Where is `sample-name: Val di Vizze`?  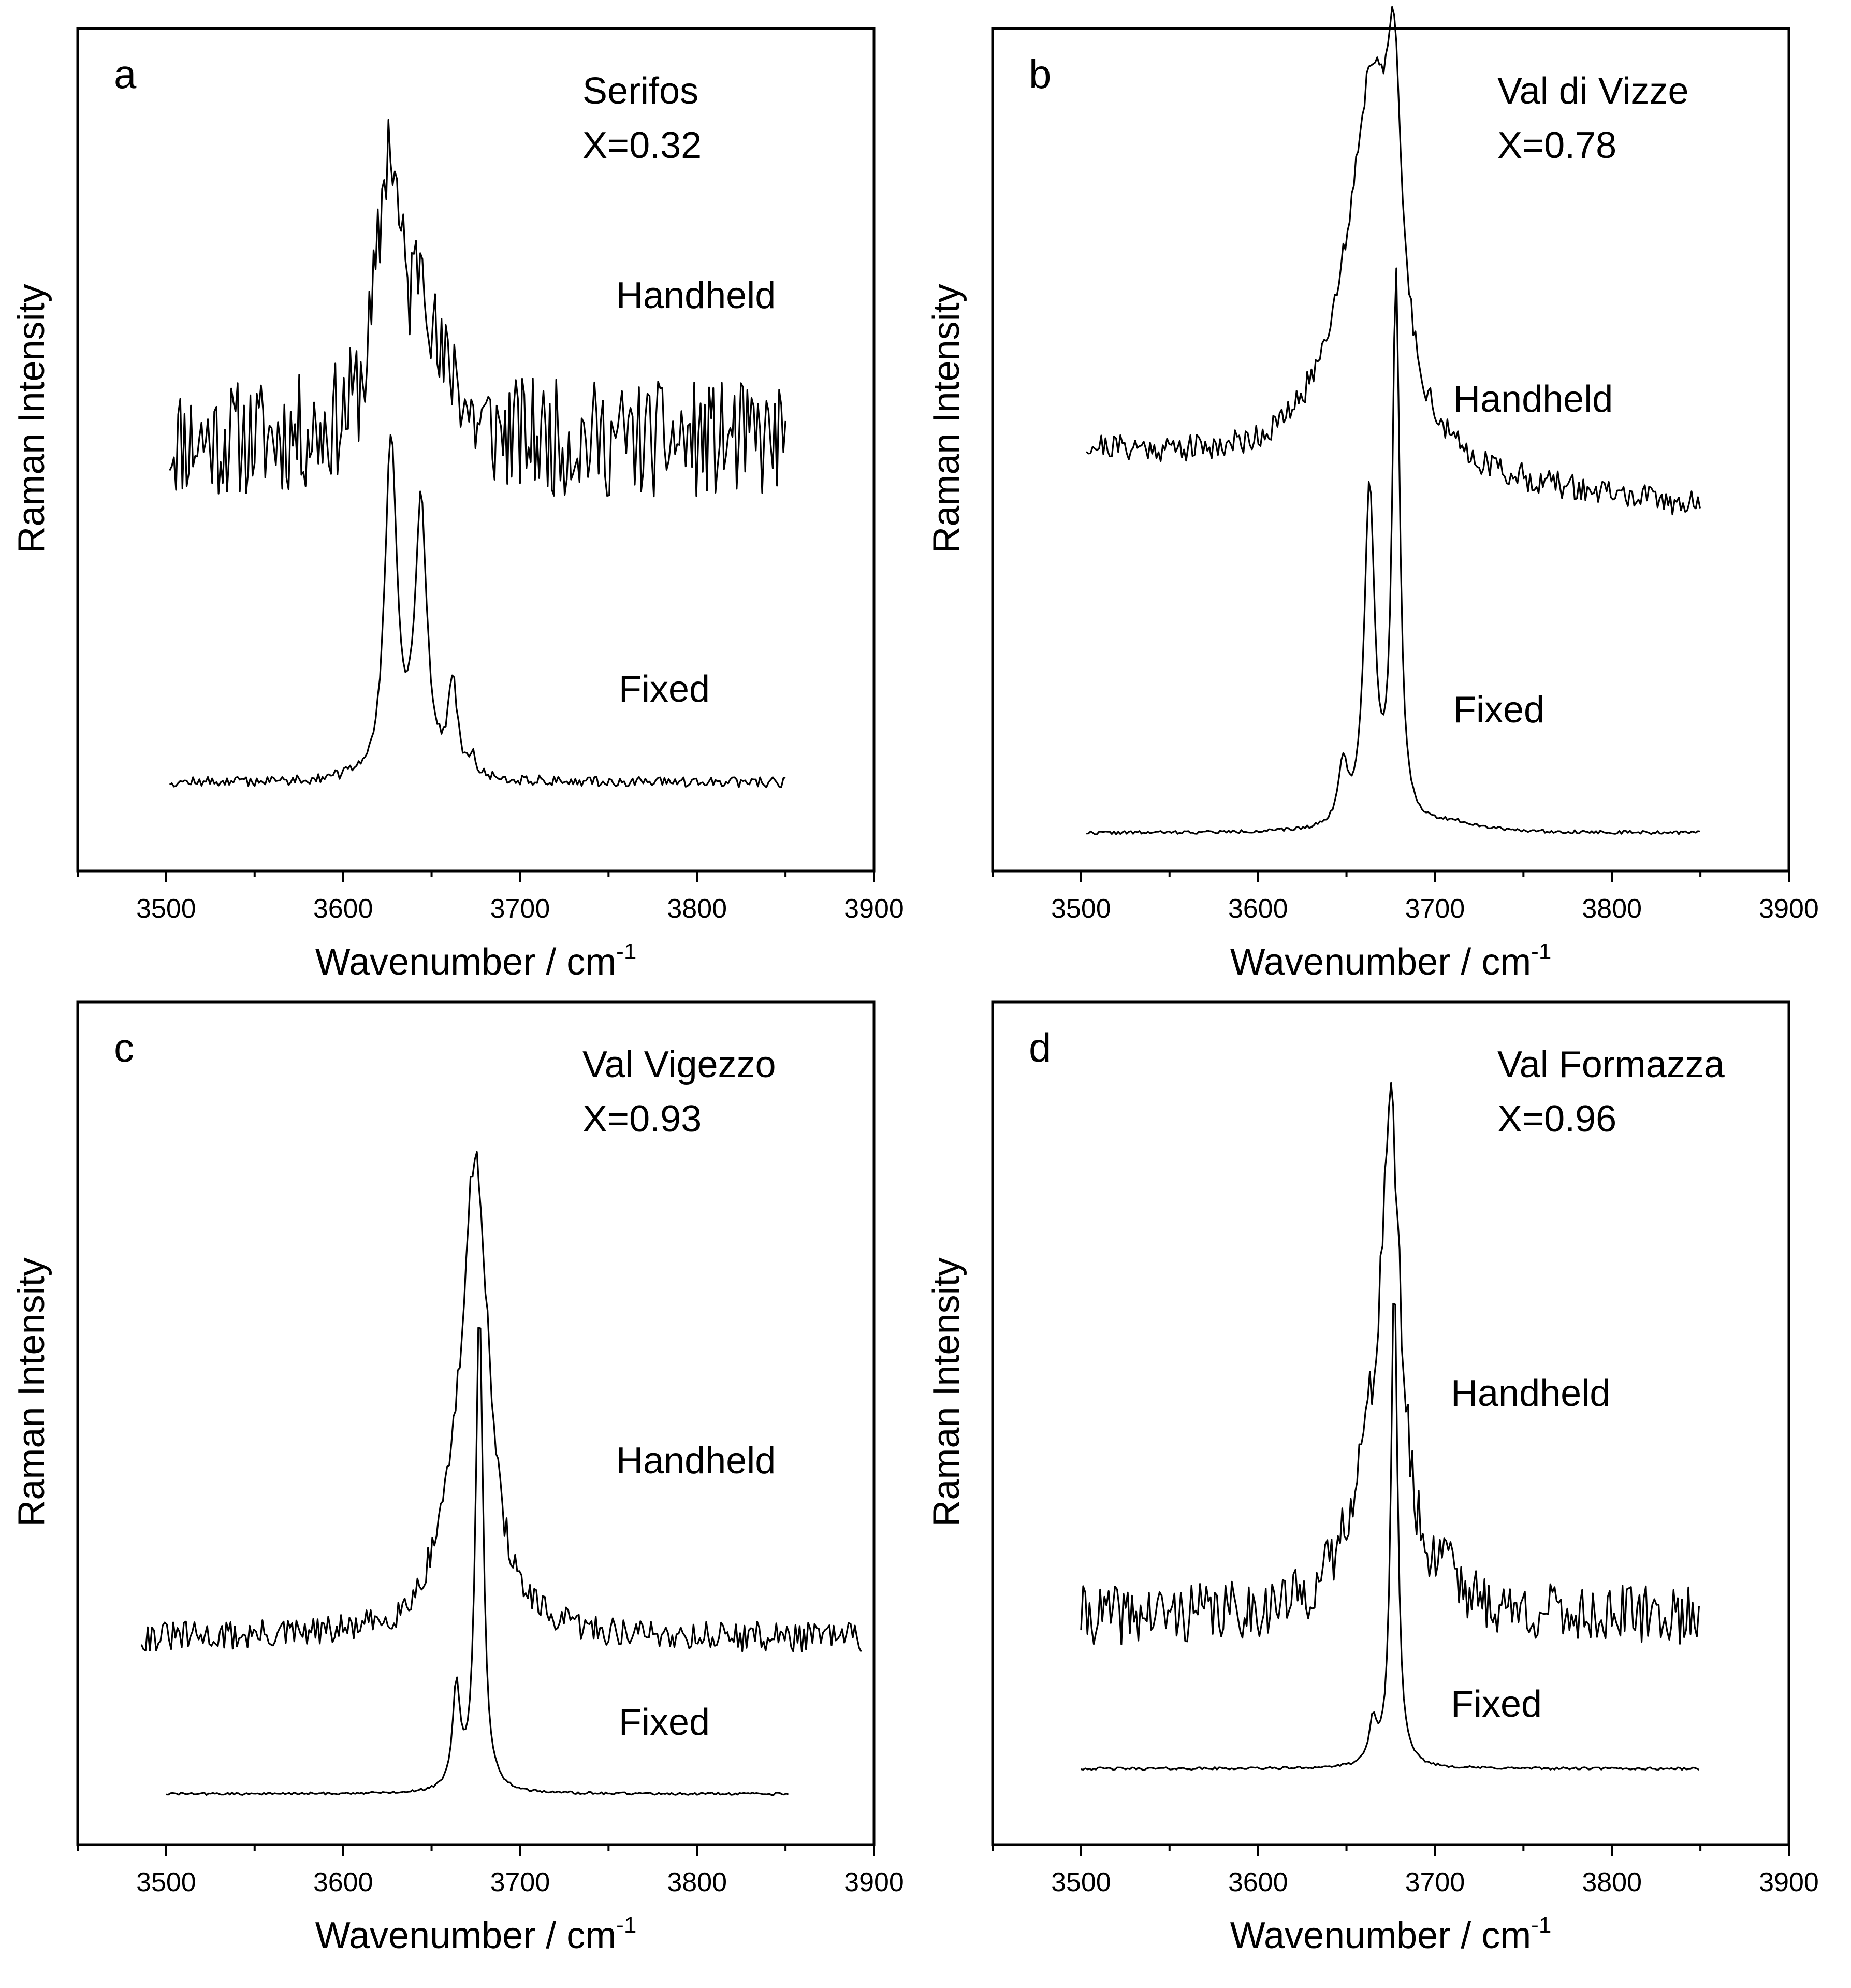
sample-name: Val di Vizze is located at coordinates (1593, 91).